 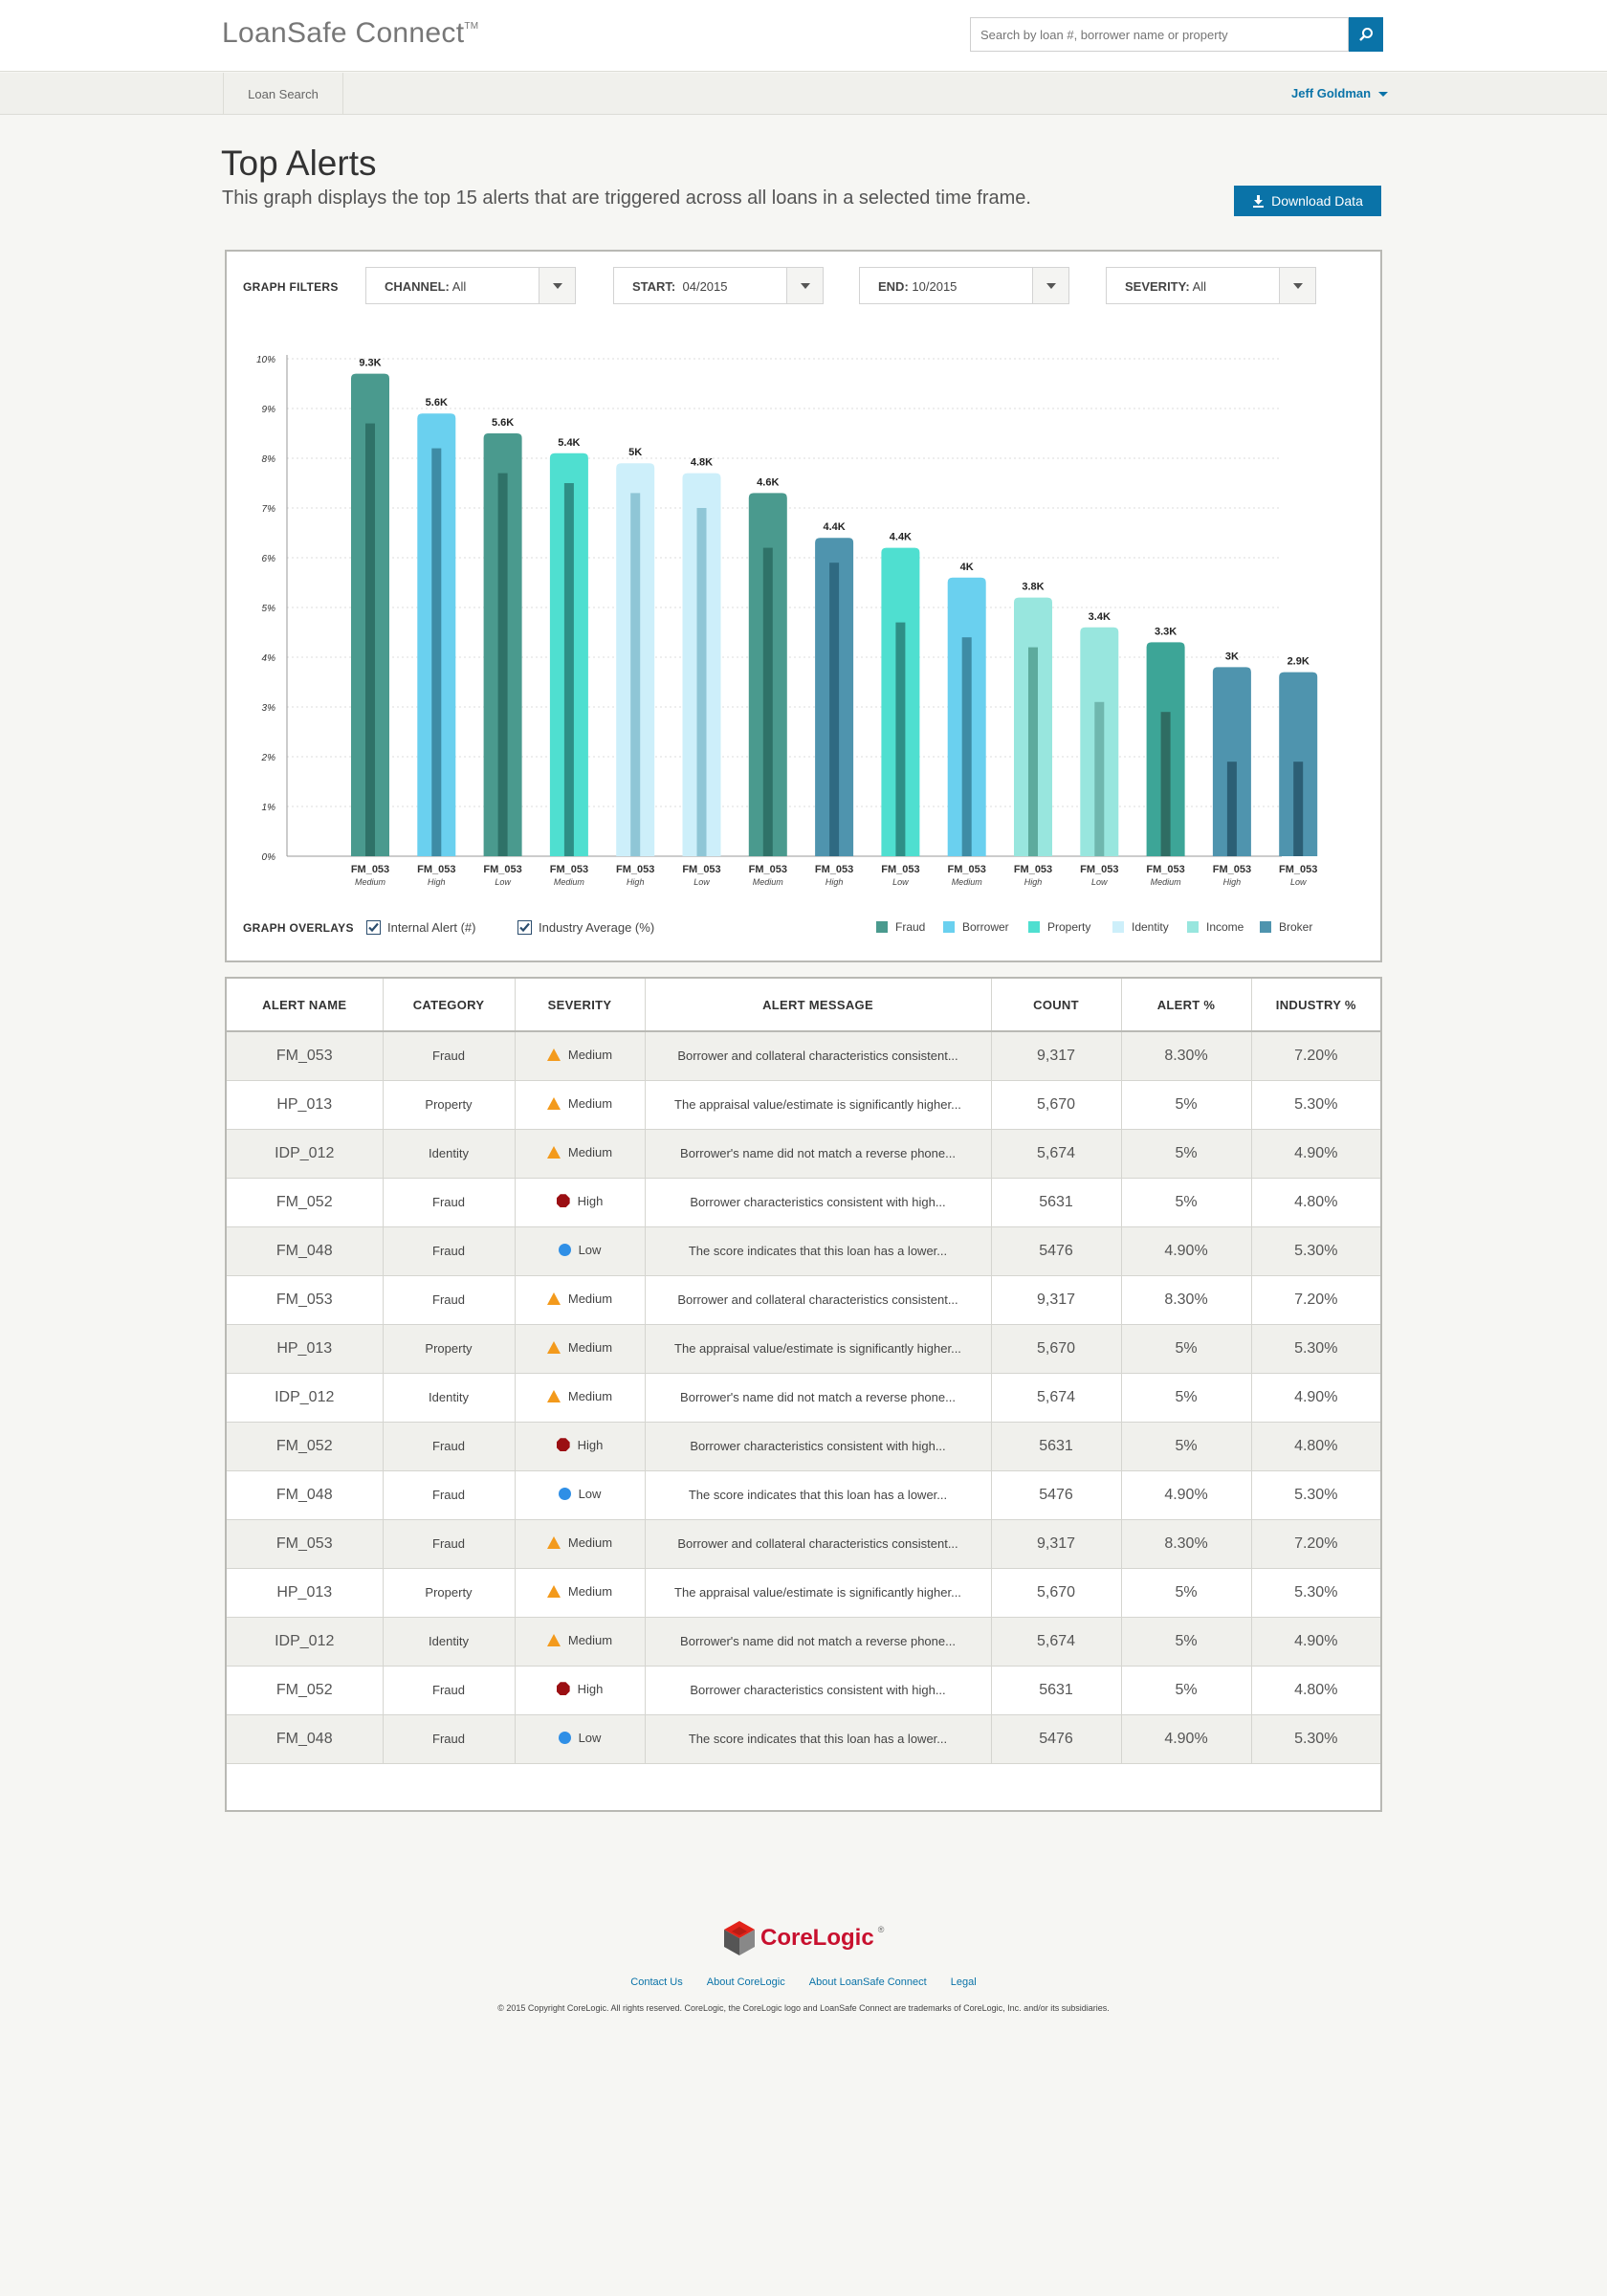 What do you see at coordinates (459, 286) in the screenshot?
I see `channel-filter-value: All` at bounding box center [459, 286].